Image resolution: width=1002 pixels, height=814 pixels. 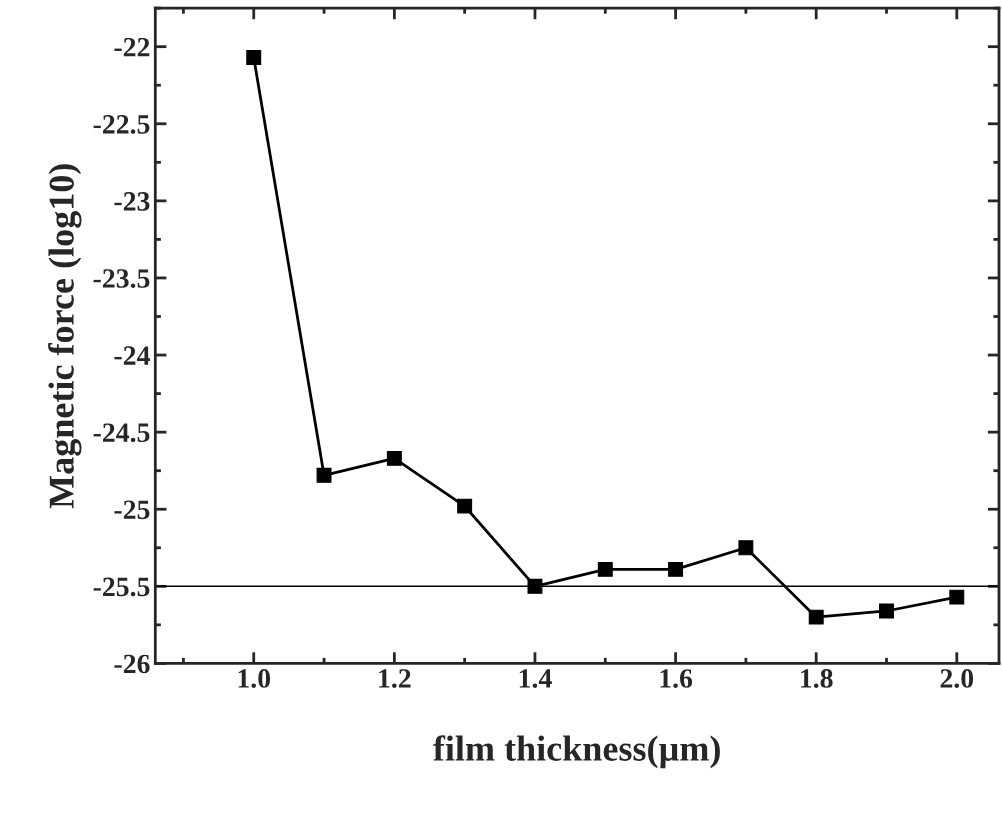 I want to click on y-tick-label: -24, so click(x=132, y=355).